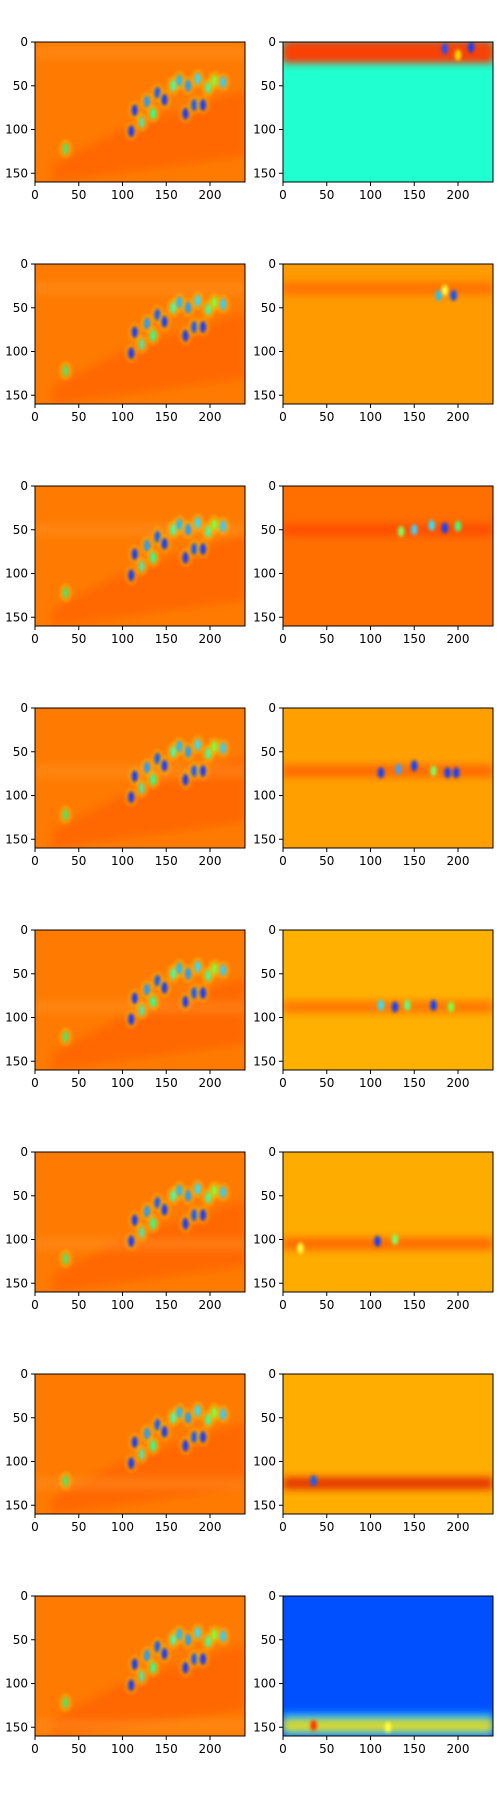  Describe the element at coordinates (458, 195) in the screenshot. I see `right-panel-1-xtick-label: 200` at that location.